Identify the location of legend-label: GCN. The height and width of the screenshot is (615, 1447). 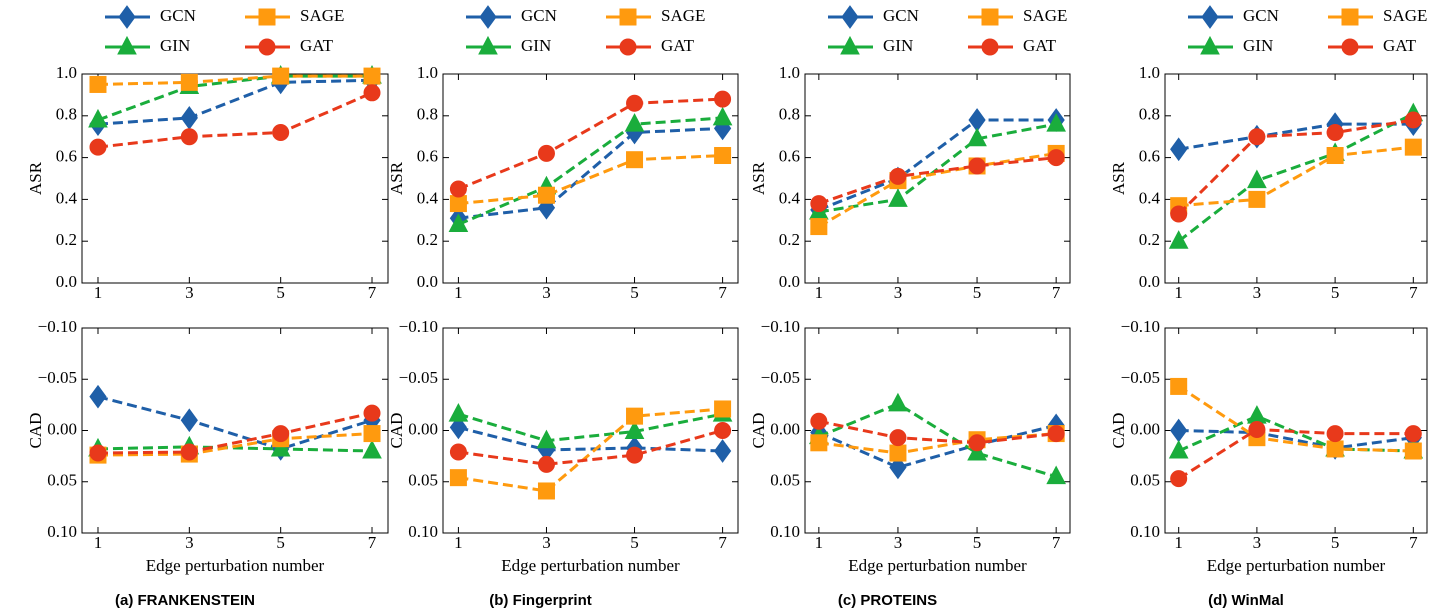
(1261, 15).